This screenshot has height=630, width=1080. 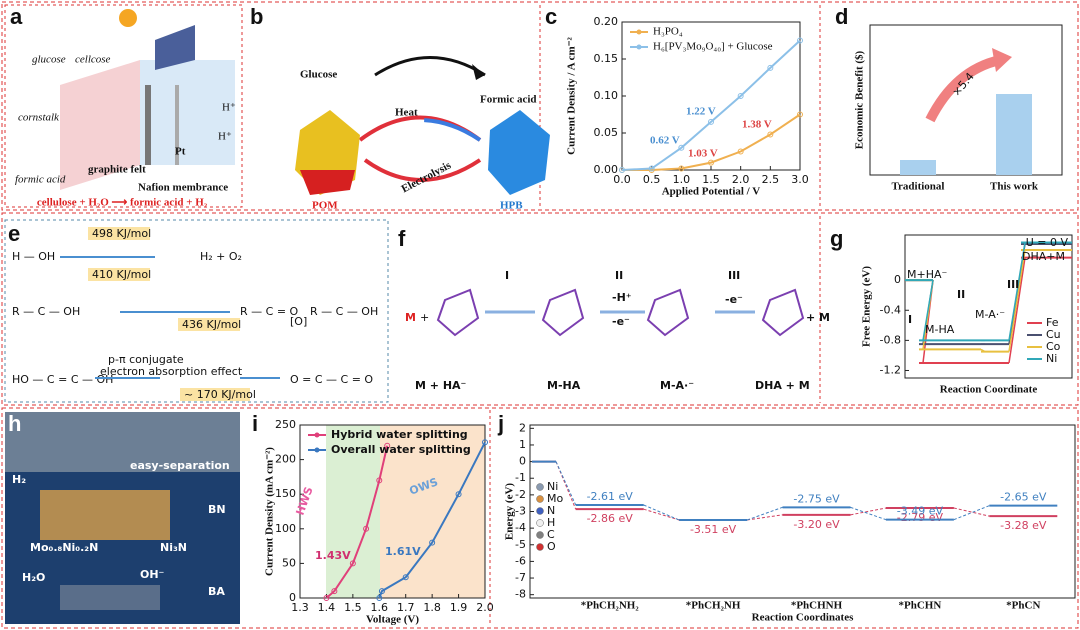 I want to click on label: I, so click(x=507, y=275).